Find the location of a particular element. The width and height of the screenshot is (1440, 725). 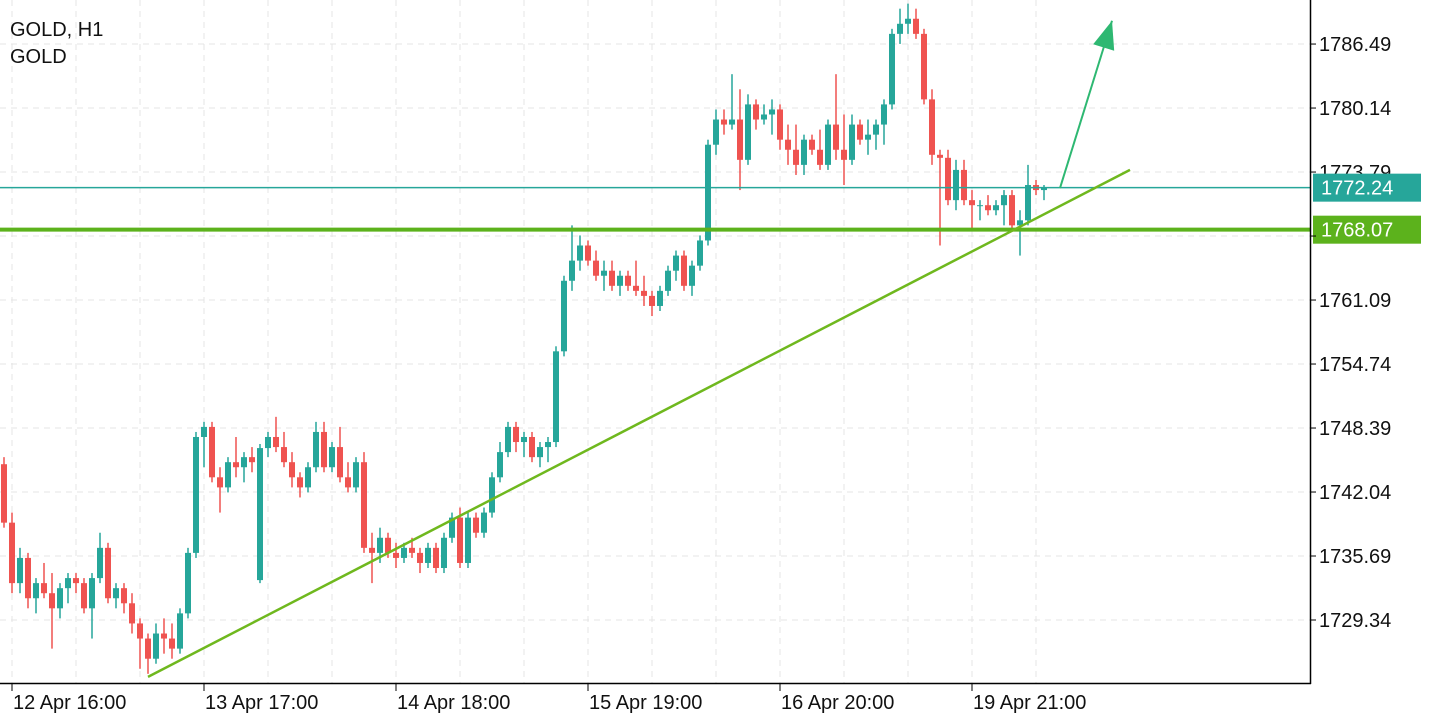

y-tick-label: 1742.04 is located at coordinates (1355, 493).